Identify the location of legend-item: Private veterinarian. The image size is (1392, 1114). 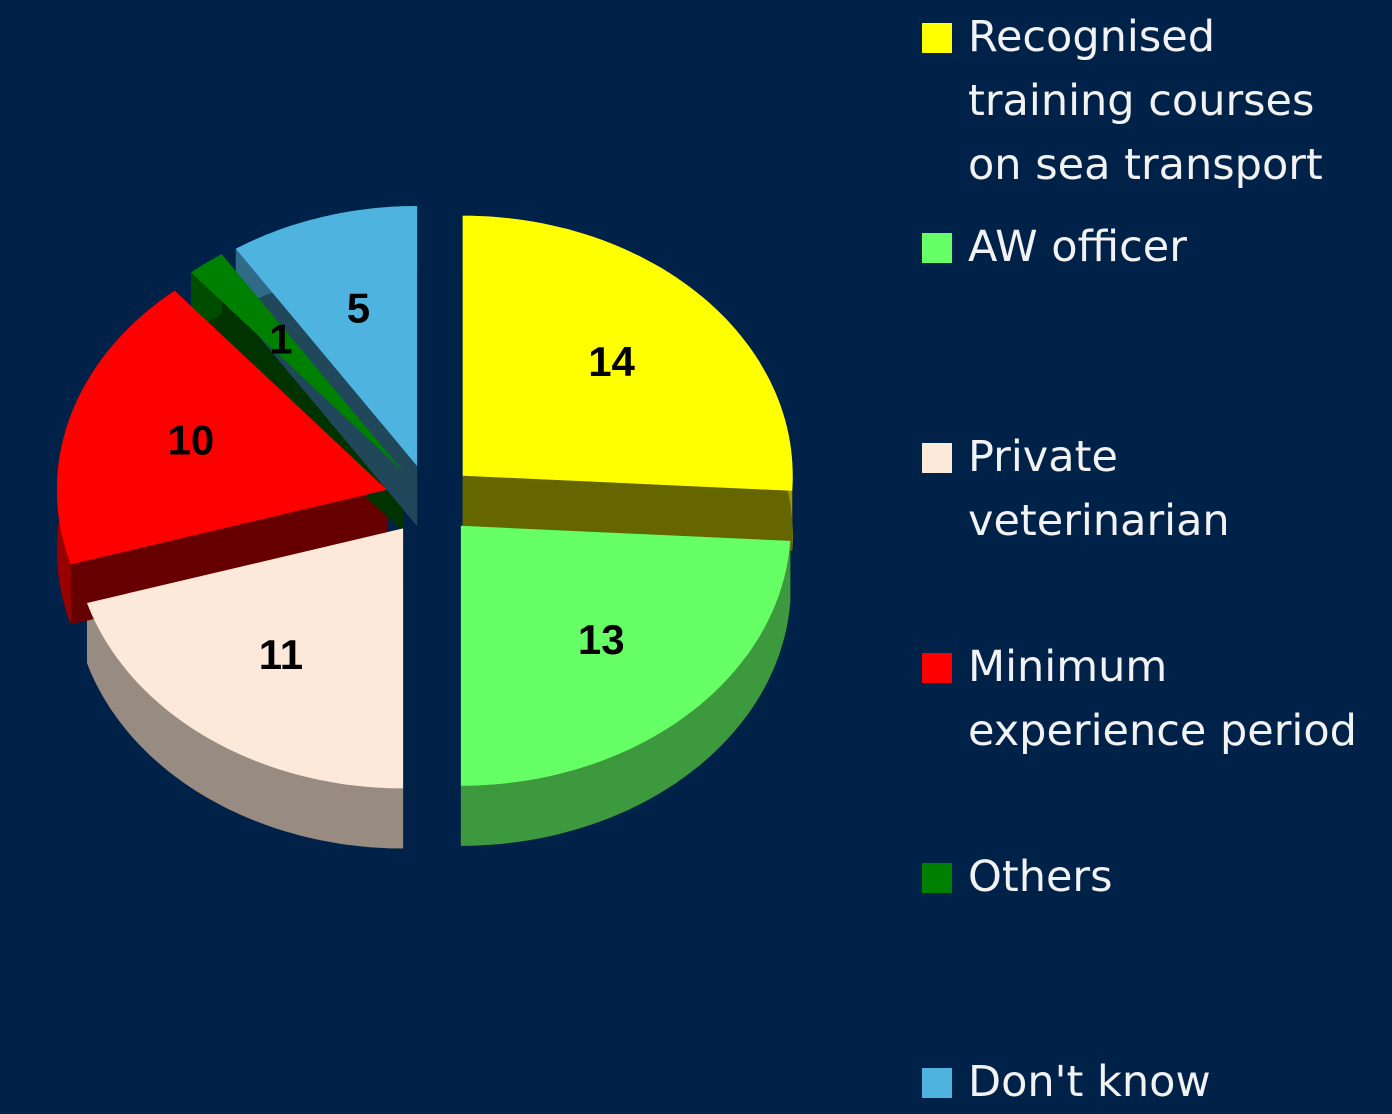
(1150, 489).